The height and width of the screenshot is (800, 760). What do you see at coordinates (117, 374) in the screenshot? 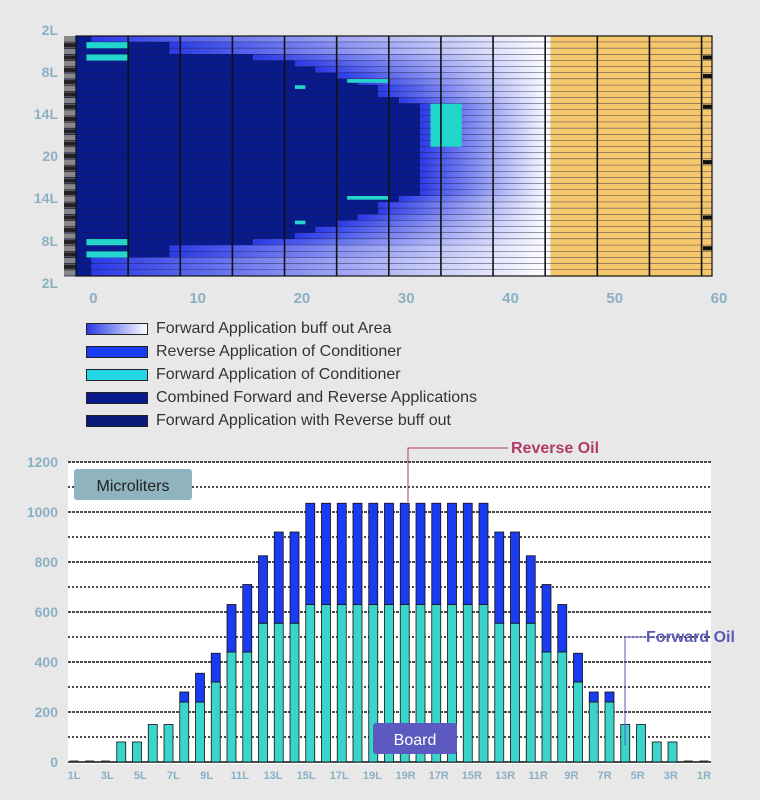
I see `legend-swatch-forward-conditioner` at bounding box center [117, 374].